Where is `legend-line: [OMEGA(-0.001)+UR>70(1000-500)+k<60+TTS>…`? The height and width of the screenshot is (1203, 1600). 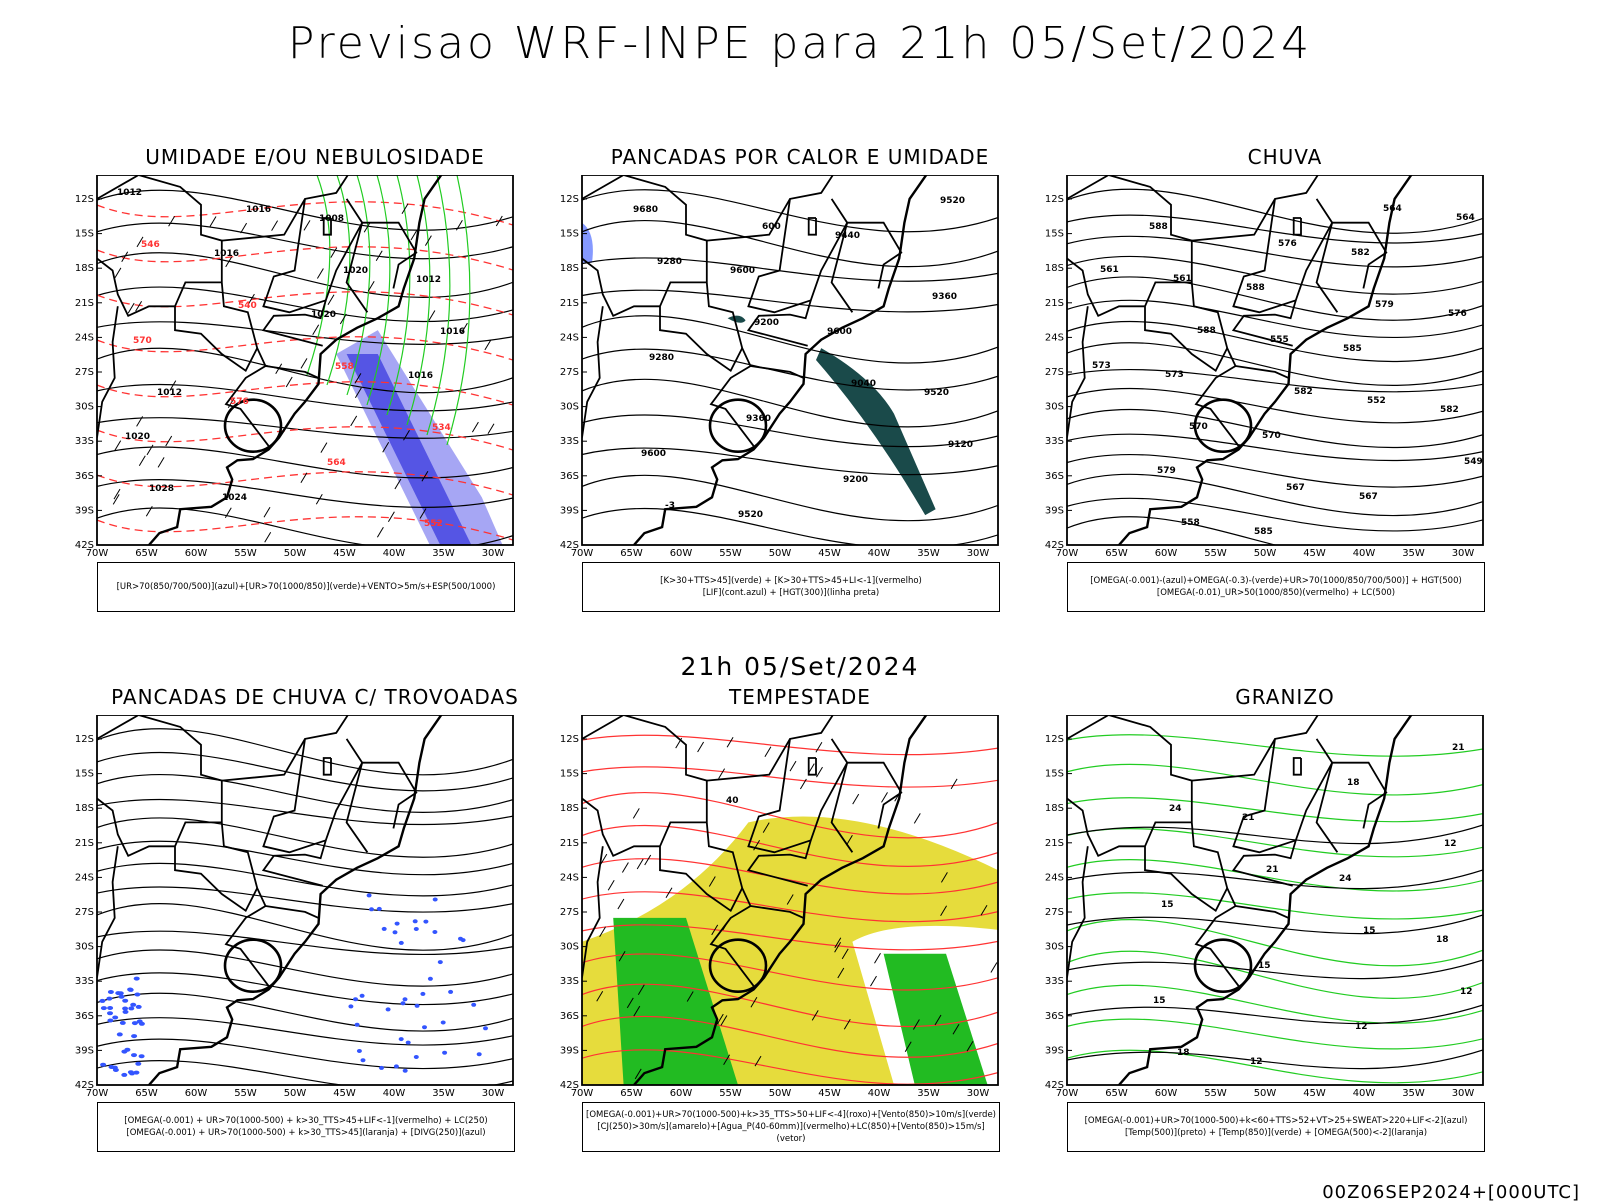 legend-line: [OMEGA(-0.001)+UR>70(1000-500)+k<60+TTS>… is located at coordinates (1276, 1121).